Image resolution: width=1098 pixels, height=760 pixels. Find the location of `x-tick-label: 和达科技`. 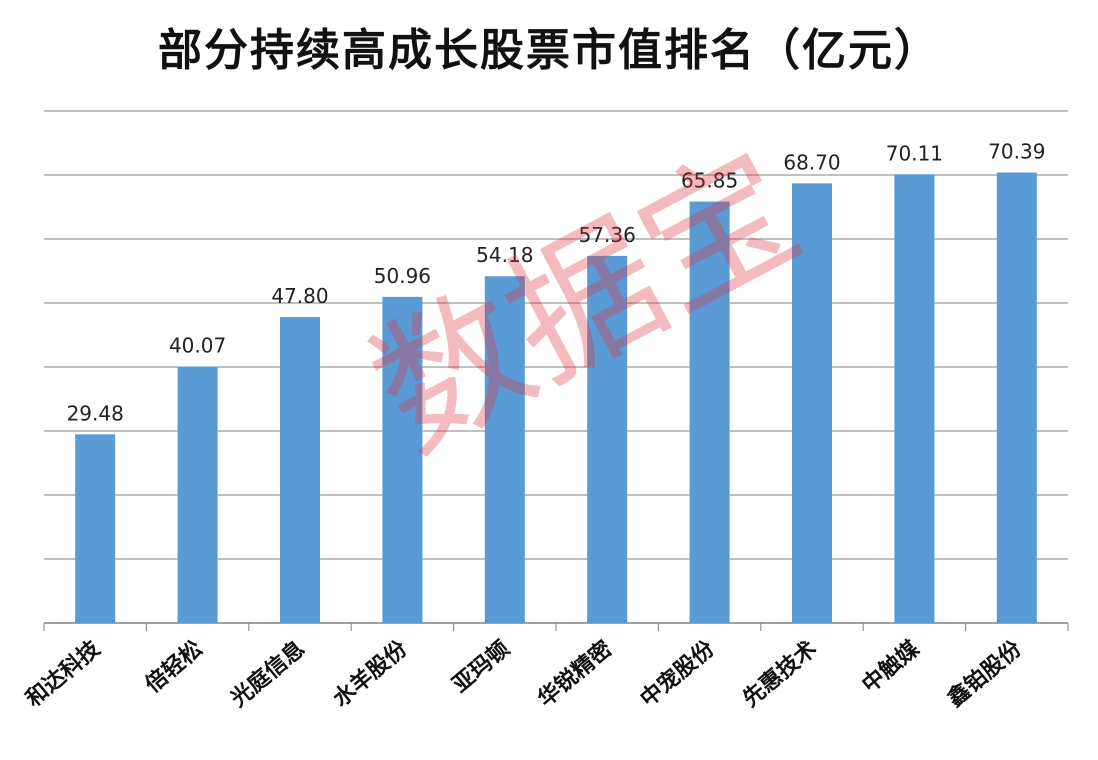

x-tick-label: 和达科技 is located at coordinates (64, 674).